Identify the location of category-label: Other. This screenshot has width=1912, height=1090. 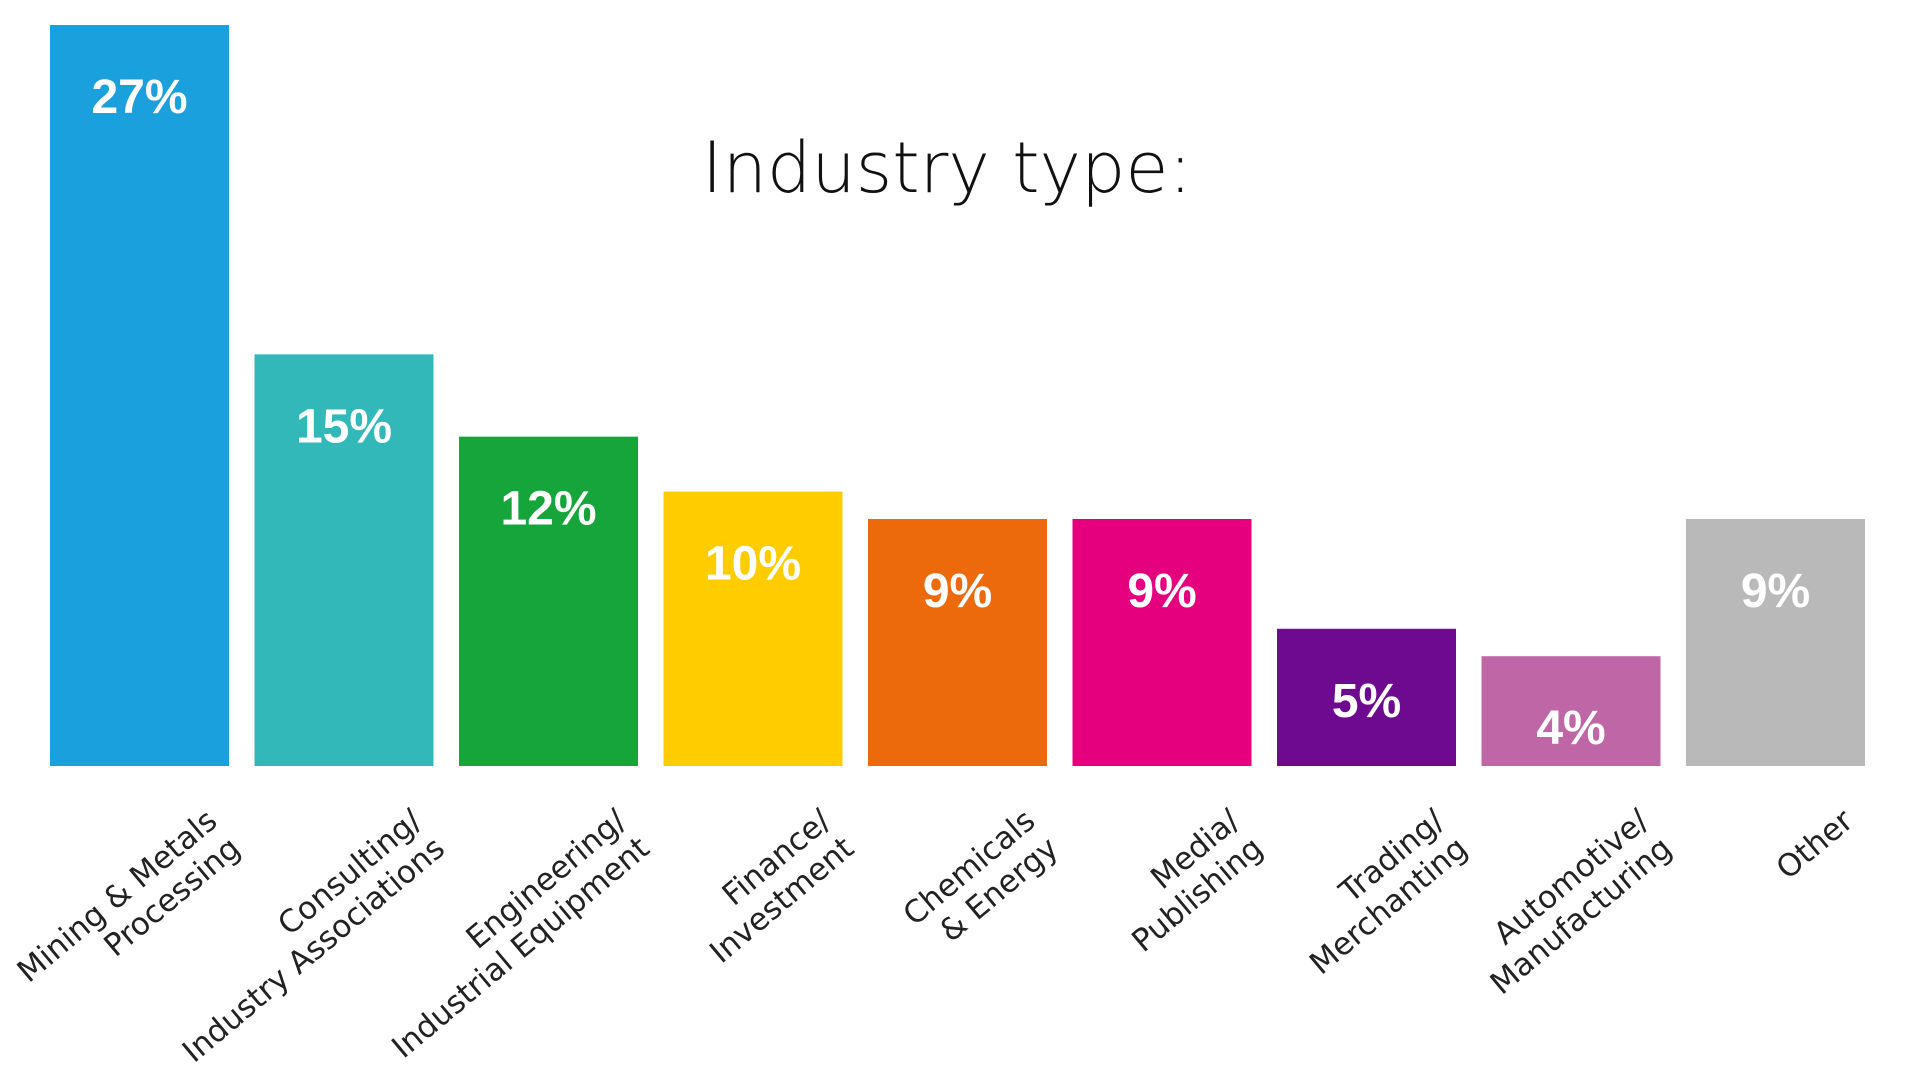
(1815, 844).